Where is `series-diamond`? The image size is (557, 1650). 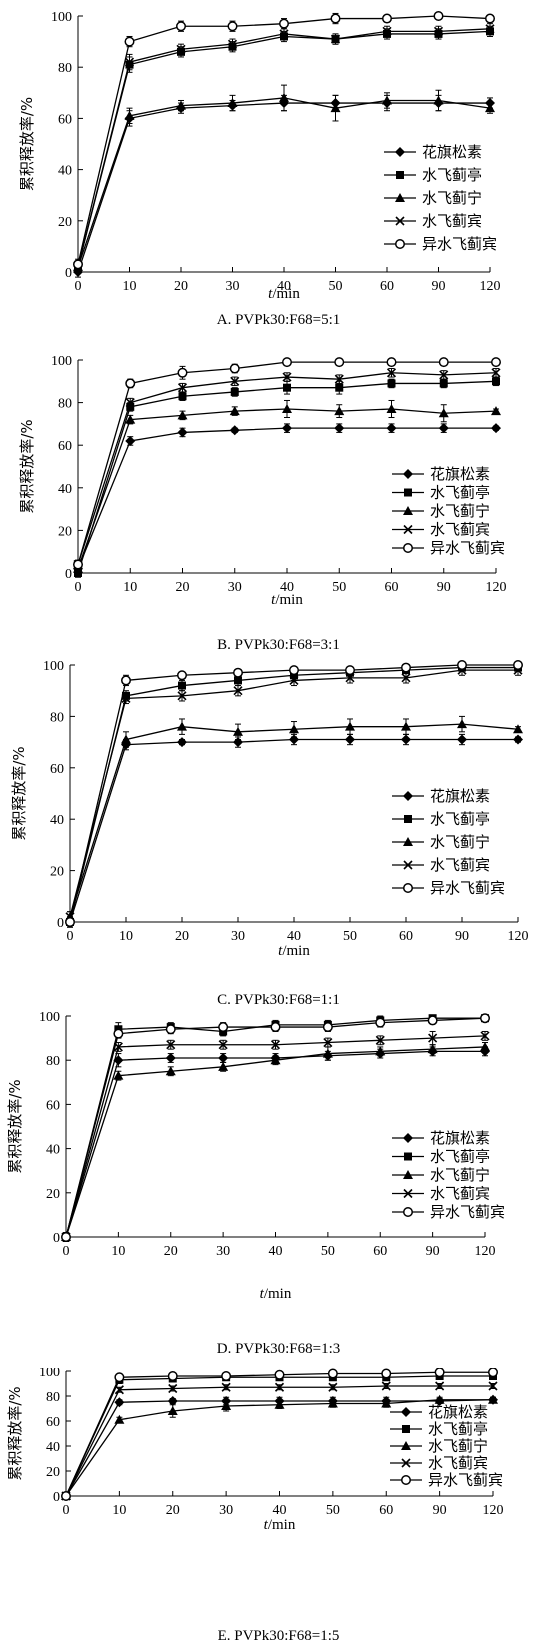
series-diamond is located at coordinates (287, 498).